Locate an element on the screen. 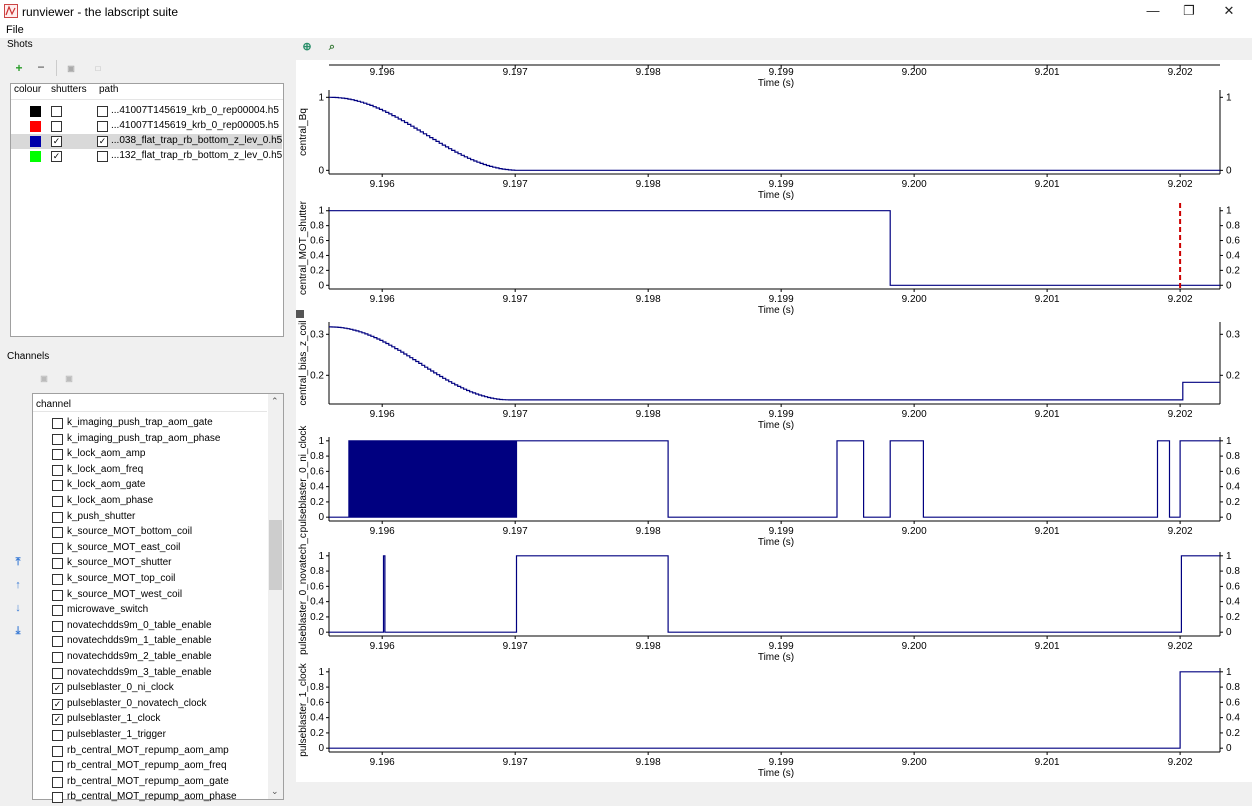 Image resolution: width=1252 pixels, height=806 pixels. shot-row: ...41007T145619_krb_0_rep00005.h5 is located at coordinates (146, 126).